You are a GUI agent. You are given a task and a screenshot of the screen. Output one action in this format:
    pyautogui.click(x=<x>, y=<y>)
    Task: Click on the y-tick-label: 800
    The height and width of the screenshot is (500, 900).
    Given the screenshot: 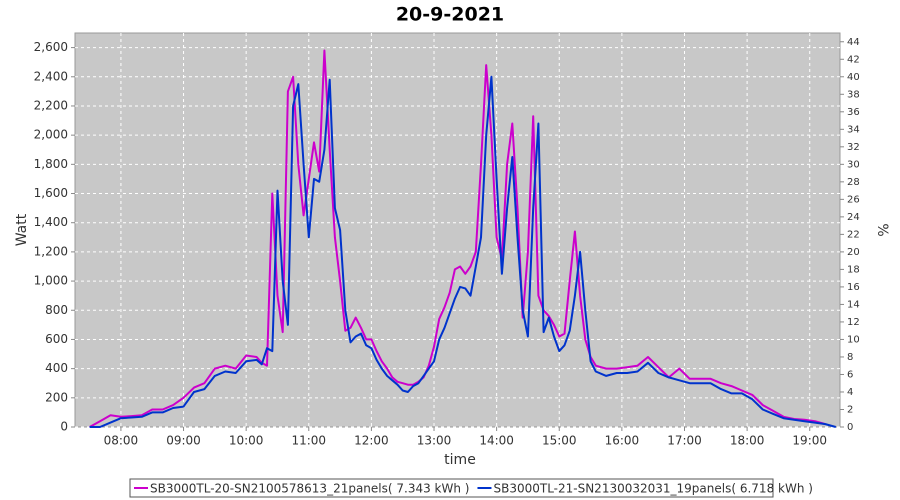 What is the action you would take?
    pyautogui.click(x=56, y=310)
    